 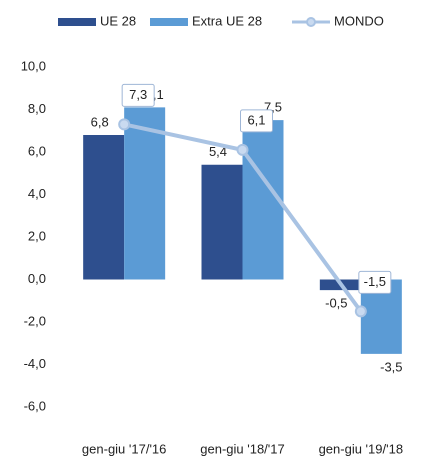 I want to click on y-tick-label: -4,0, so click(x=35, y=363).